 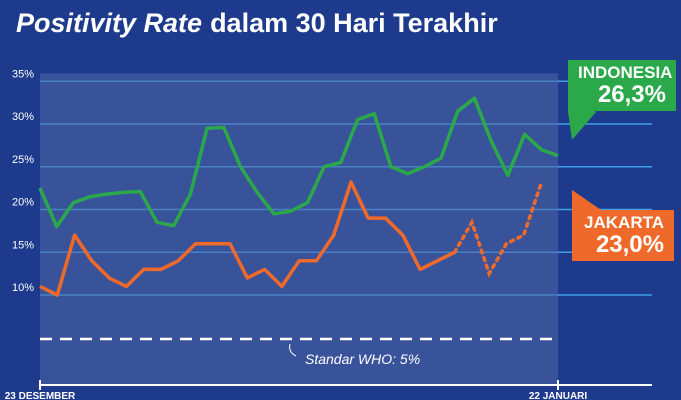 I want to click on jakarta-callout-value: 23,0%, so click(x=629, y=244).